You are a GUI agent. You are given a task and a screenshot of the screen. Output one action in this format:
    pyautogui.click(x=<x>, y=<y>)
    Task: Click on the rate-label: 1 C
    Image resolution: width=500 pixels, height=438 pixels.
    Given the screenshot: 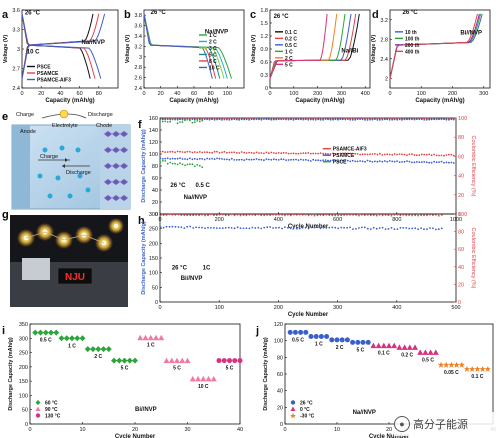 What is the action you would take?
    pyautogui.click(x=319, y=345)
    